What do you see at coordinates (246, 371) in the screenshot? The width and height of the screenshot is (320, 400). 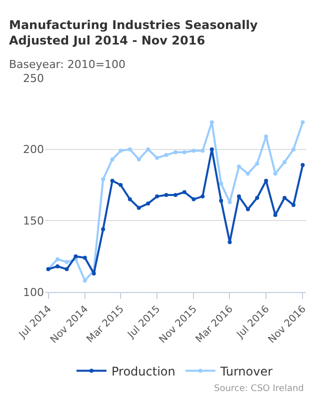 I see `legend-label: Turnover` at bounding box center [246, 371].